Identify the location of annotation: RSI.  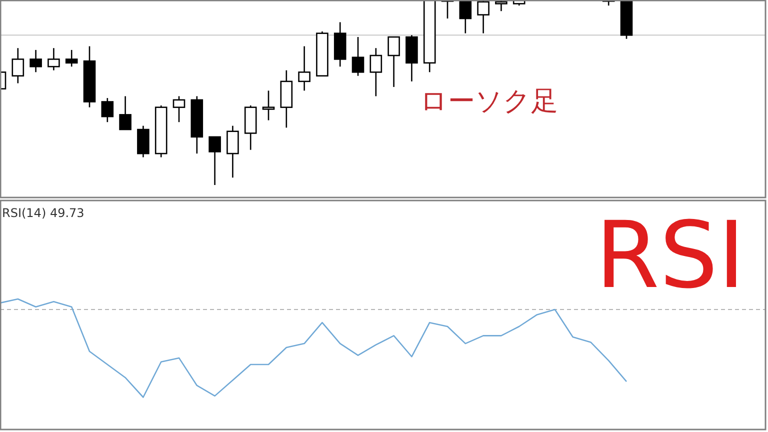
(670, 255).